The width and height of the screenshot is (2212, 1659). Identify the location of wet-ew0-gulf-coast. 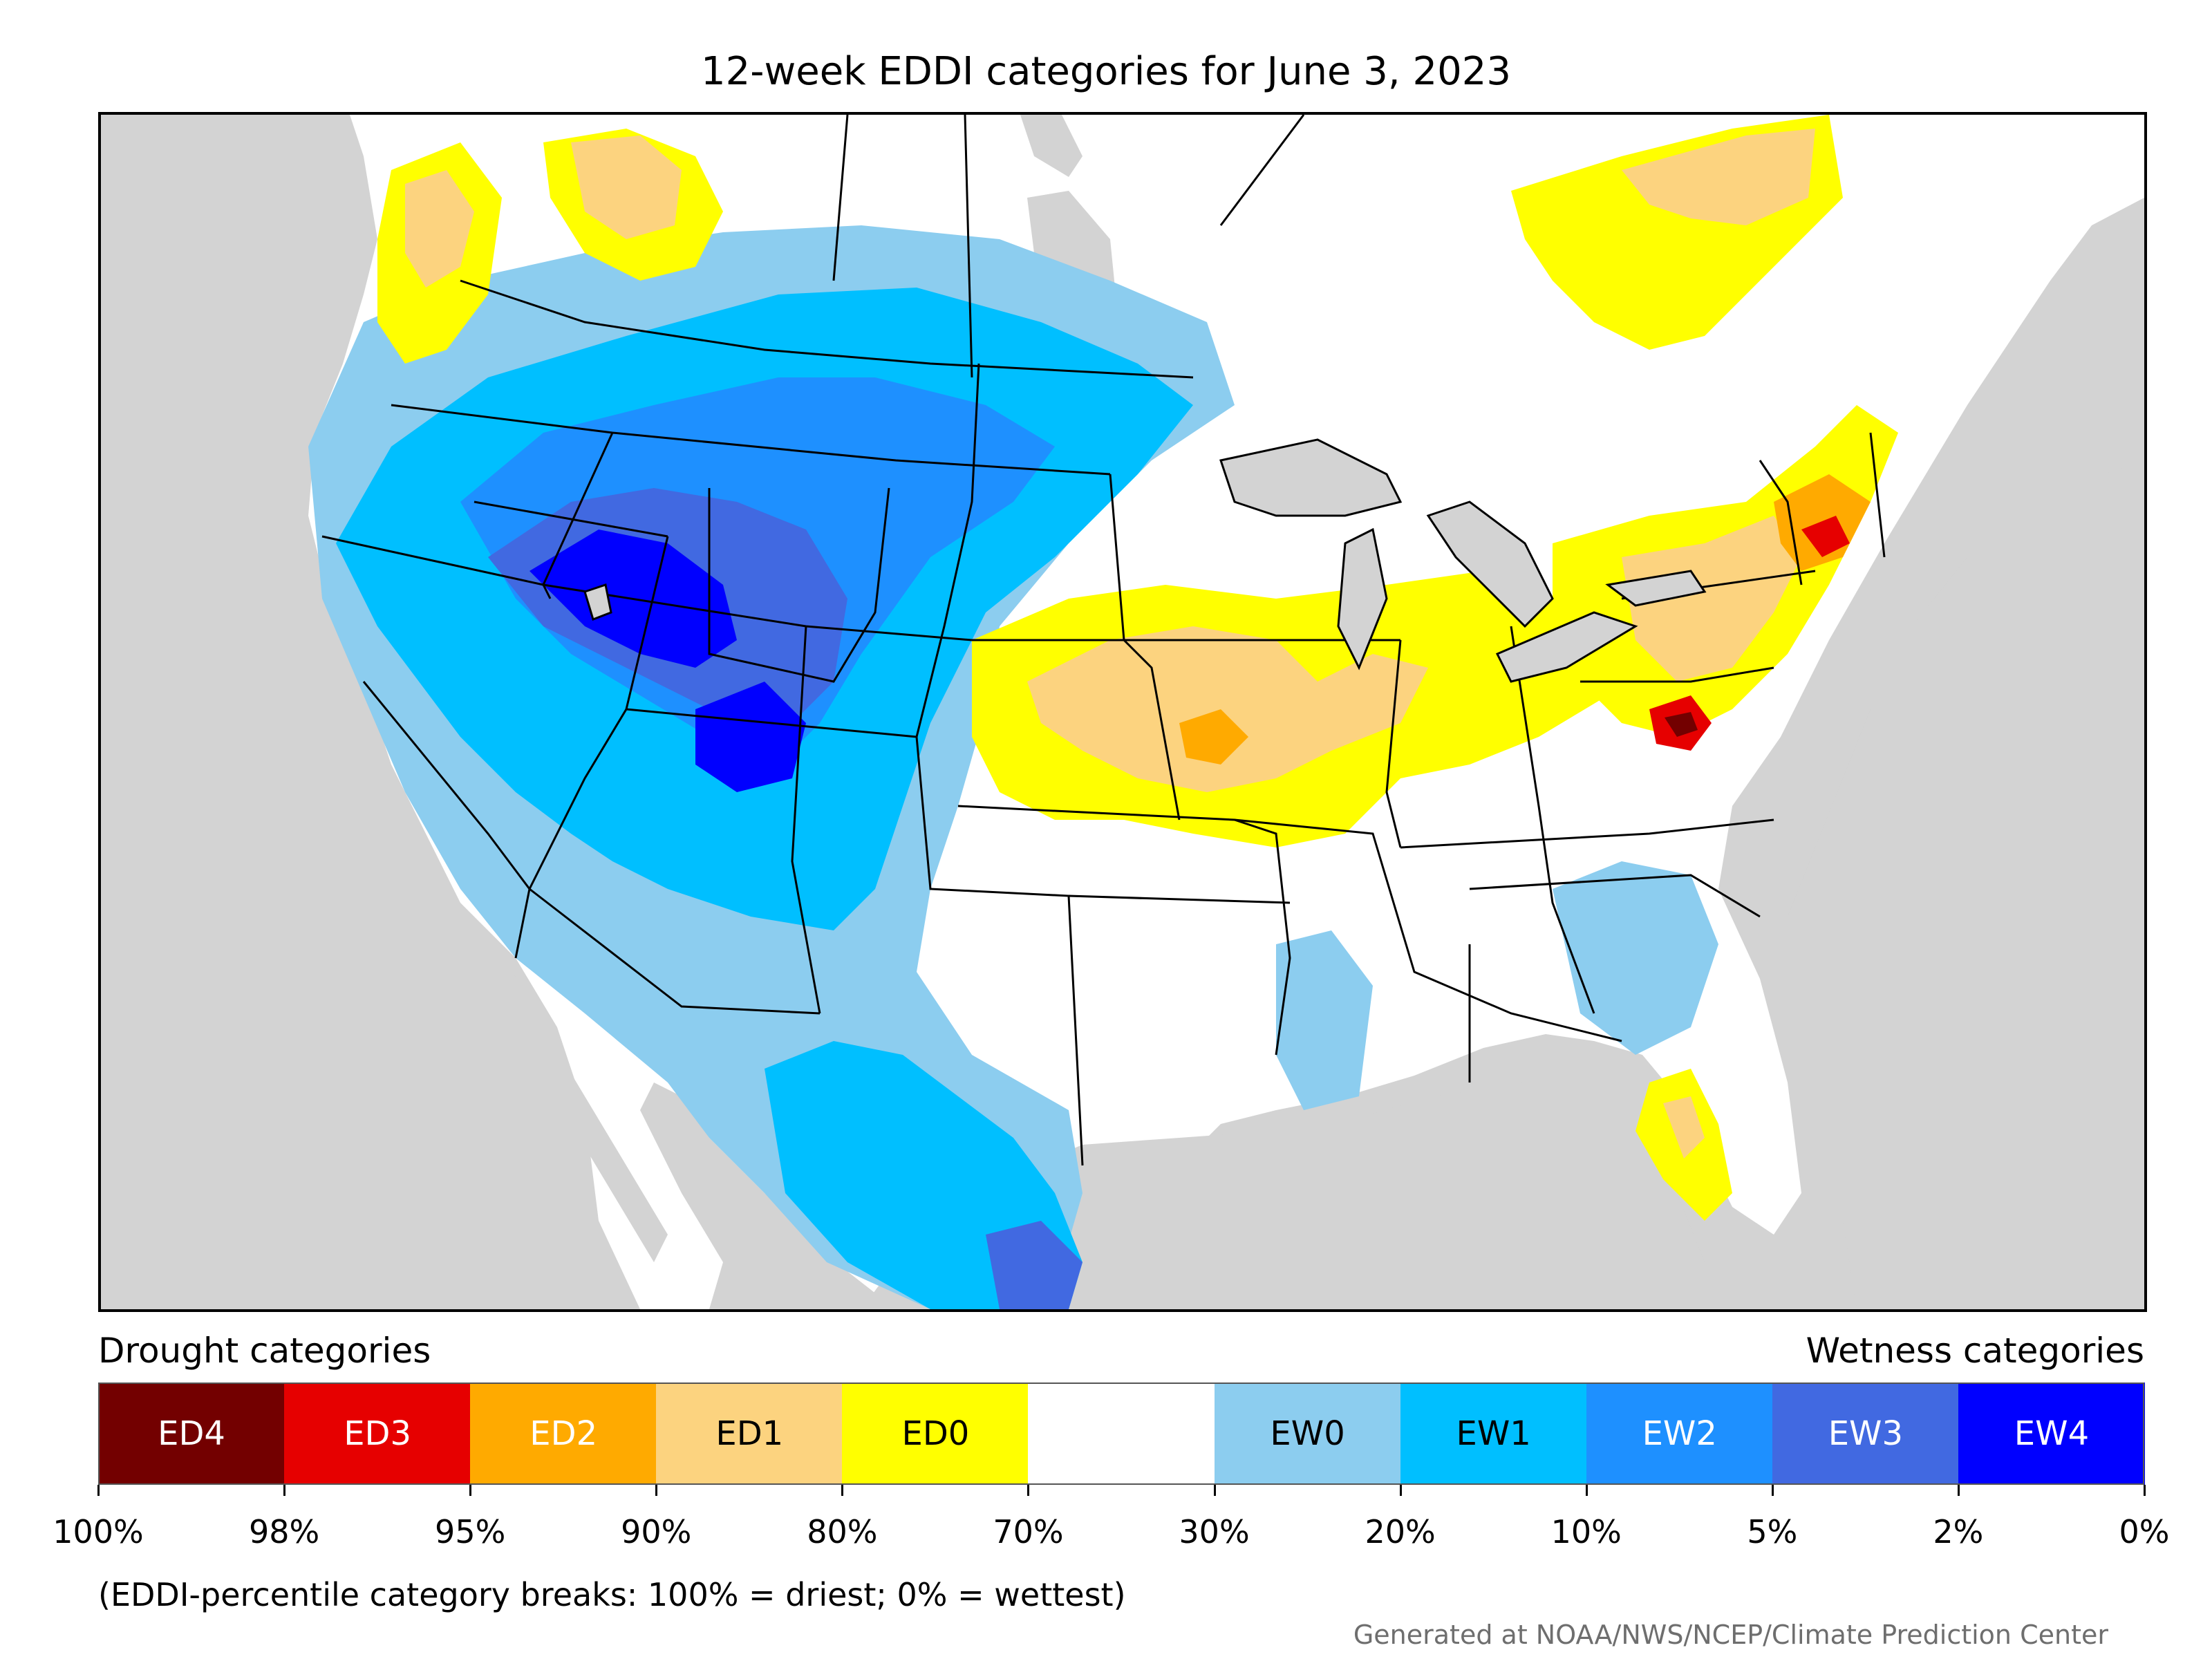
(1324, 1020).